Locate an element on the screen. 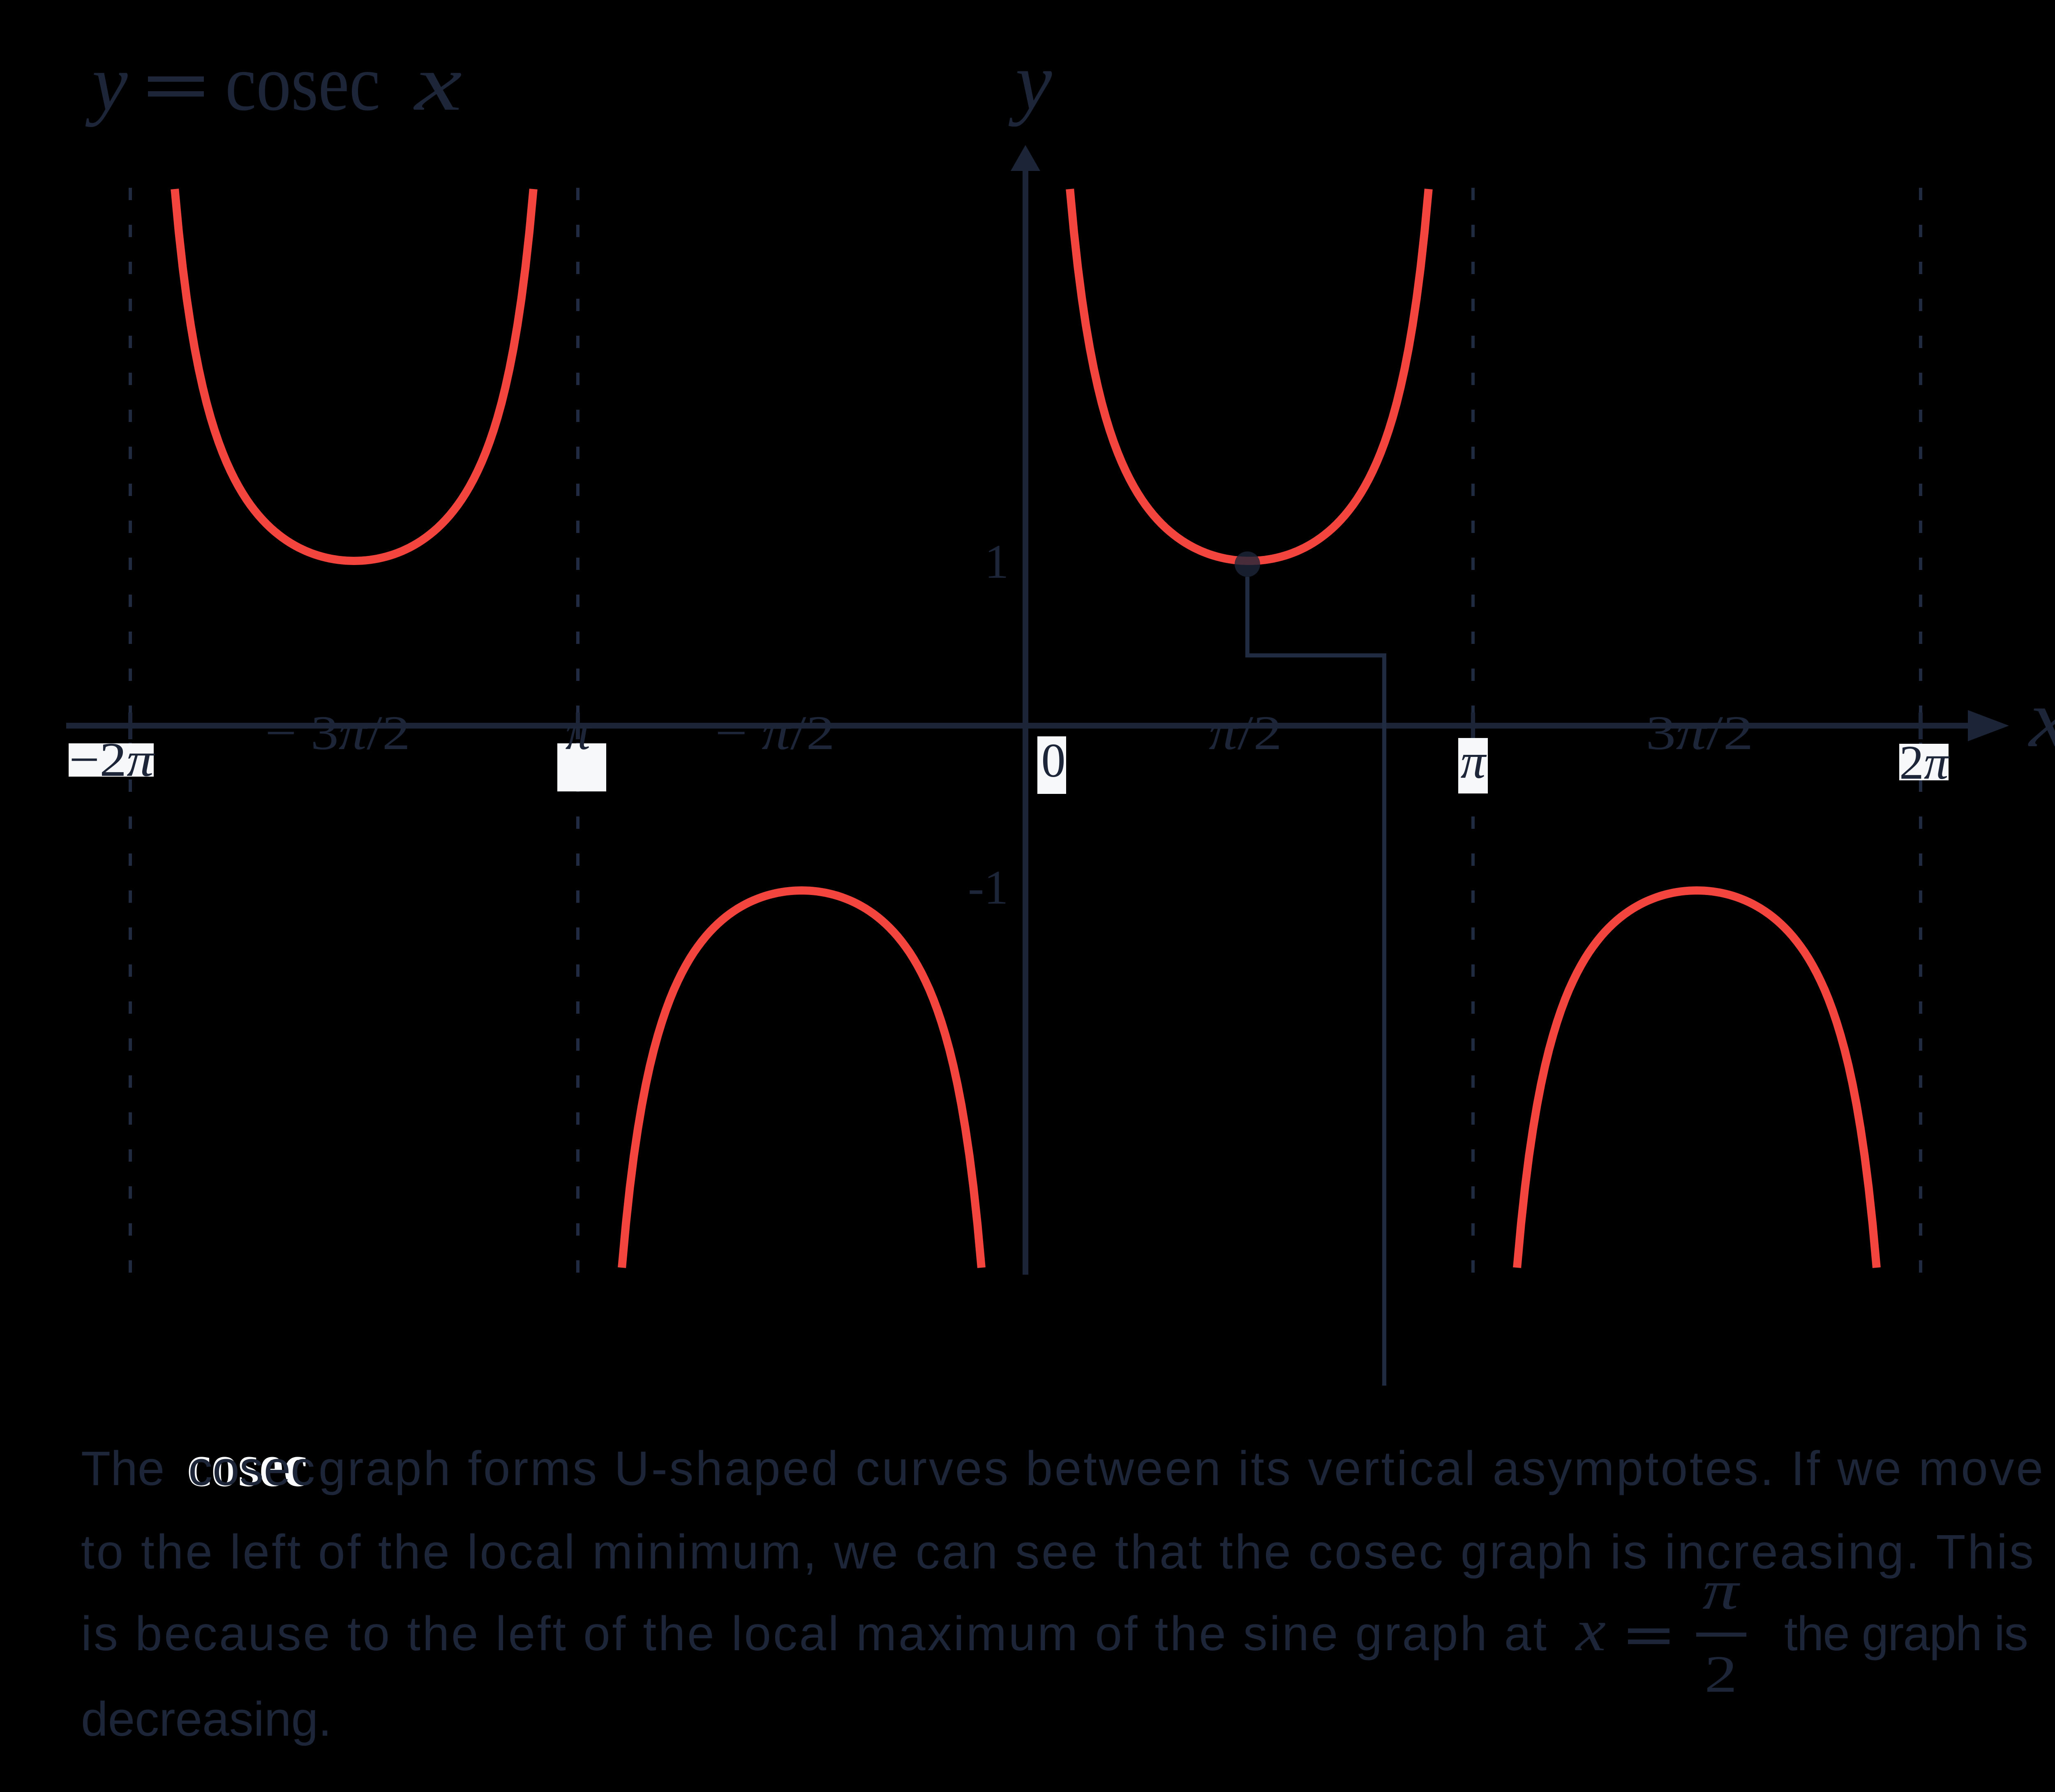  svg-text: -1 is located at coordinates (988, 887).